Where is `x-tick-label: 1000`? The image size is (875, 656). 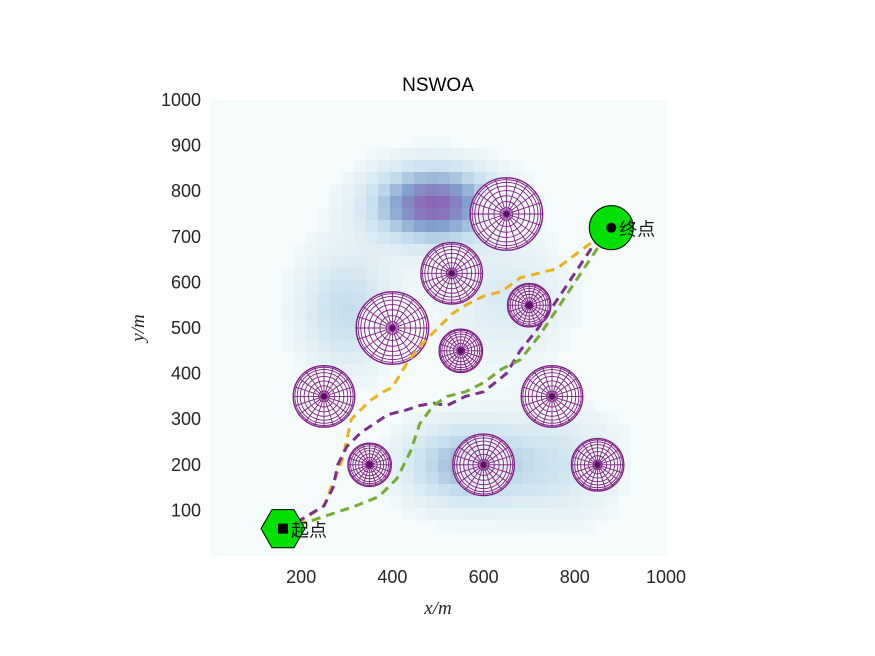 x-tick-label: 1000 is located at coordinates (666, 577).